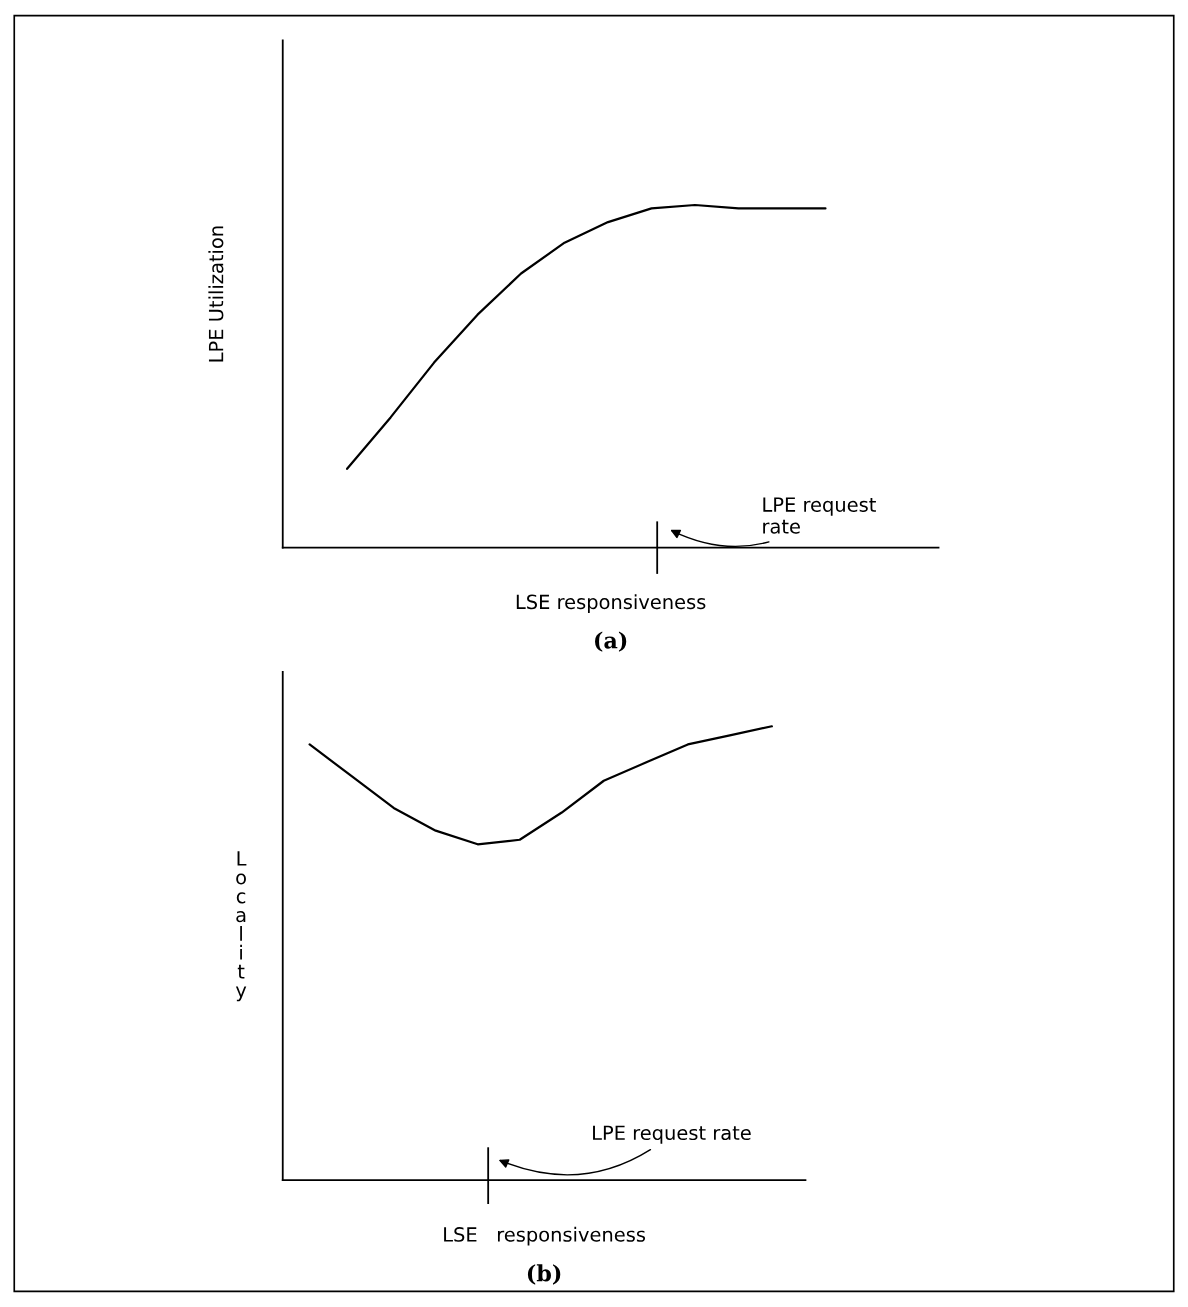 This screenshot has width=1188, height=1307. Describe the element at coordinates (544, 1274) in the screenshot. I see `text: (b)` at that location.